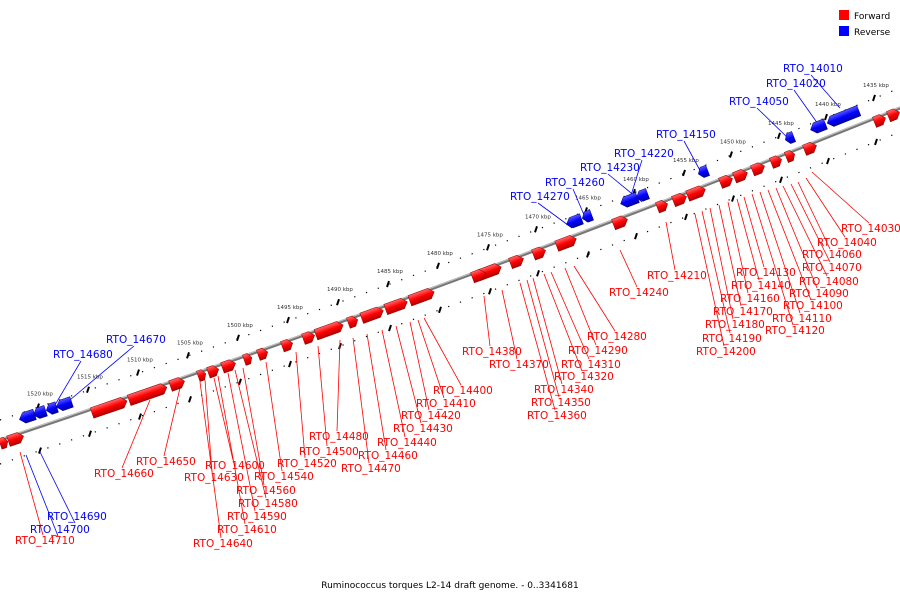  I want to click on forward-gene-label: RTO_14420, so click(431, 416).